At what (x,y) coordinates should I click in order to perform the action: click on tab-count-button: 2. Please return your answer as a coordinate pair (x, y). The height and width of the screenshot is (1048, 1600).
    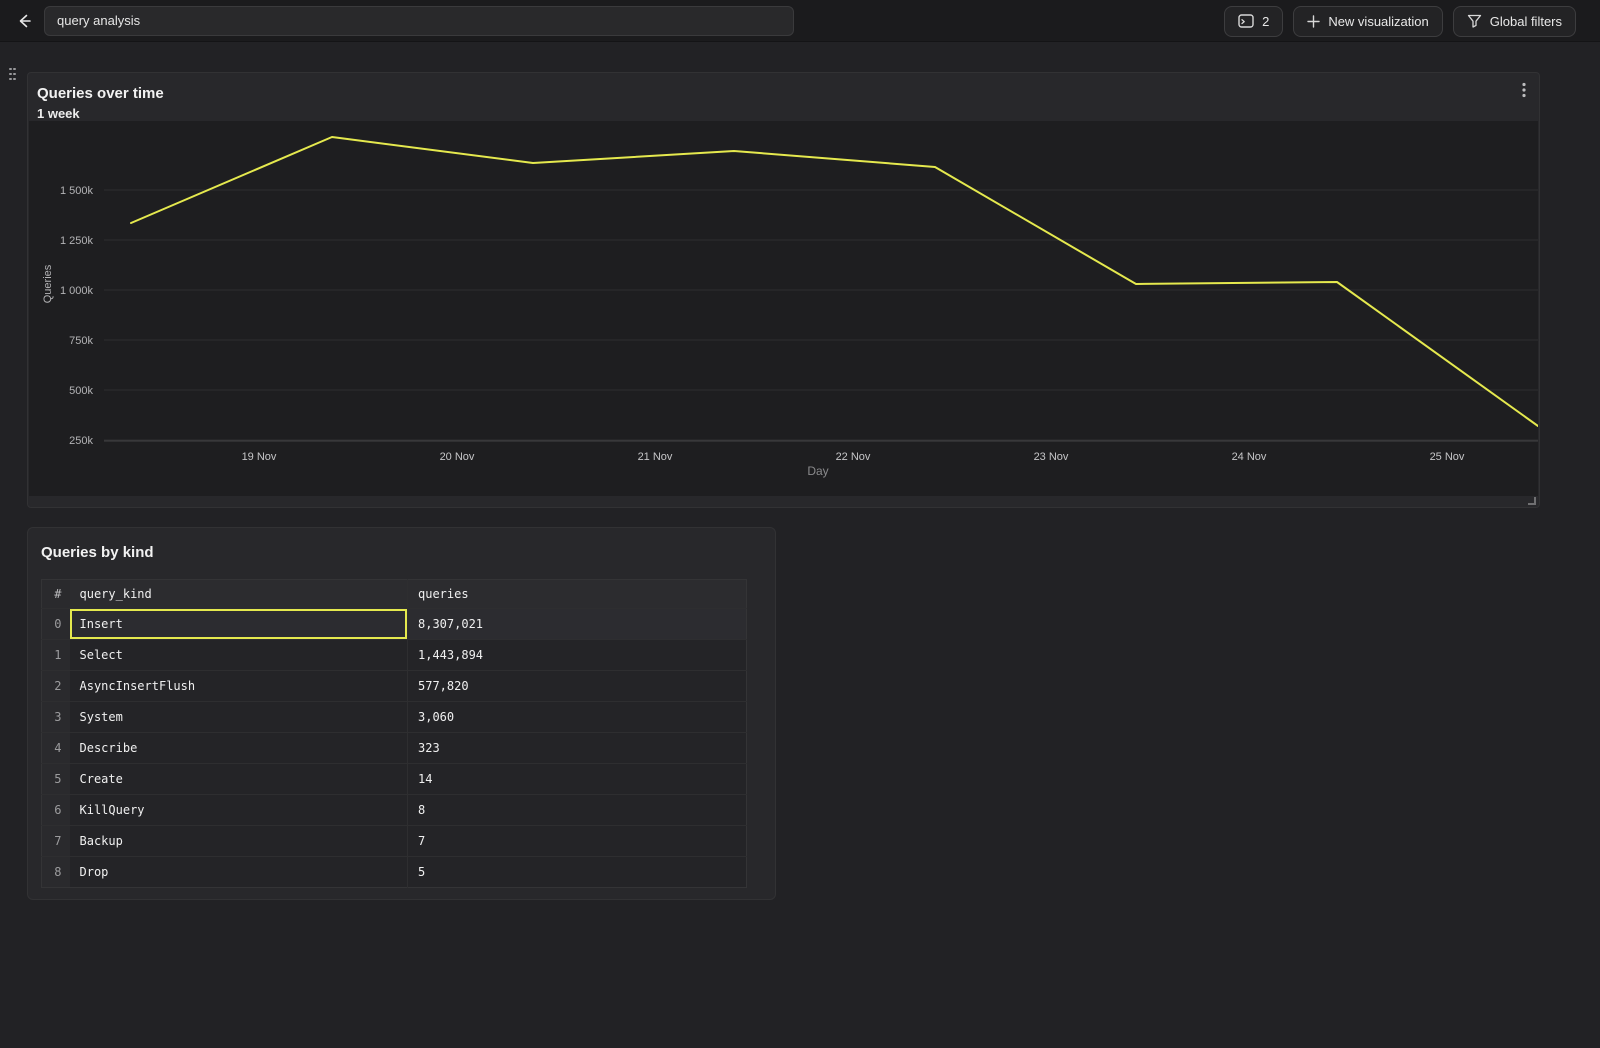
    Looking at the image, I should click on (1254, 21).